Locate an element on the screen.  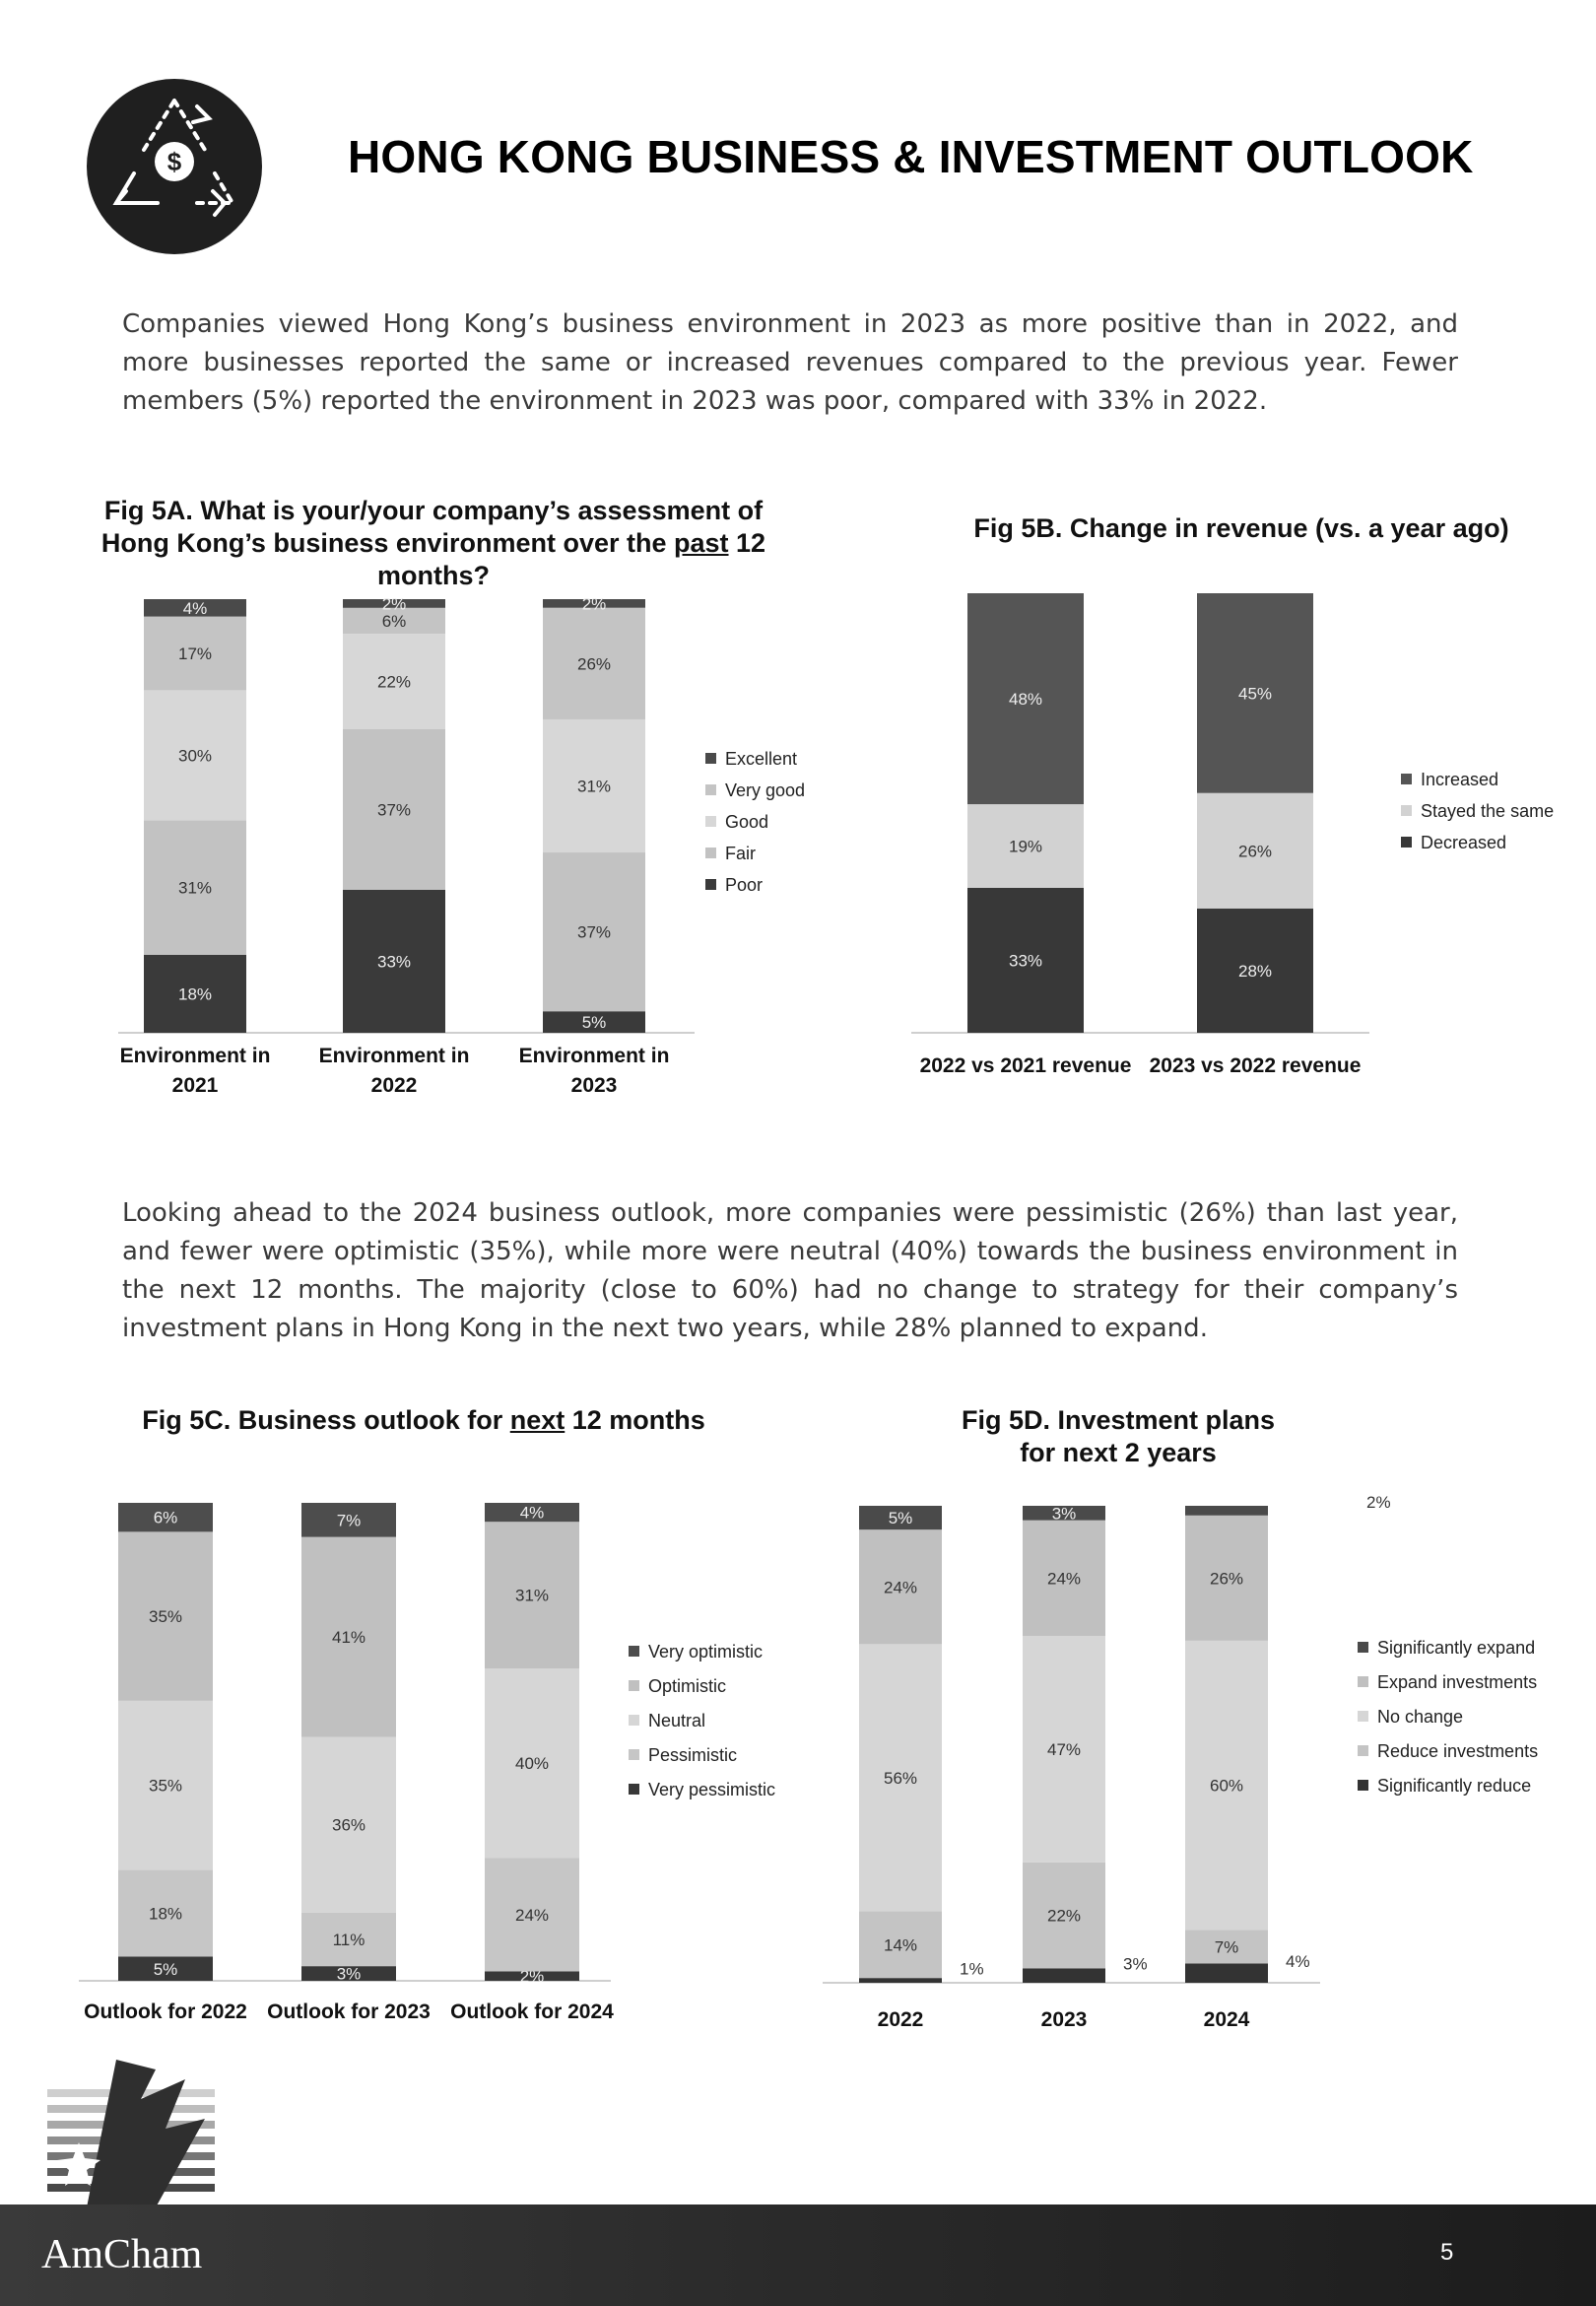
dollar-cycle-icon: $ is located at coordinates (174, 166).